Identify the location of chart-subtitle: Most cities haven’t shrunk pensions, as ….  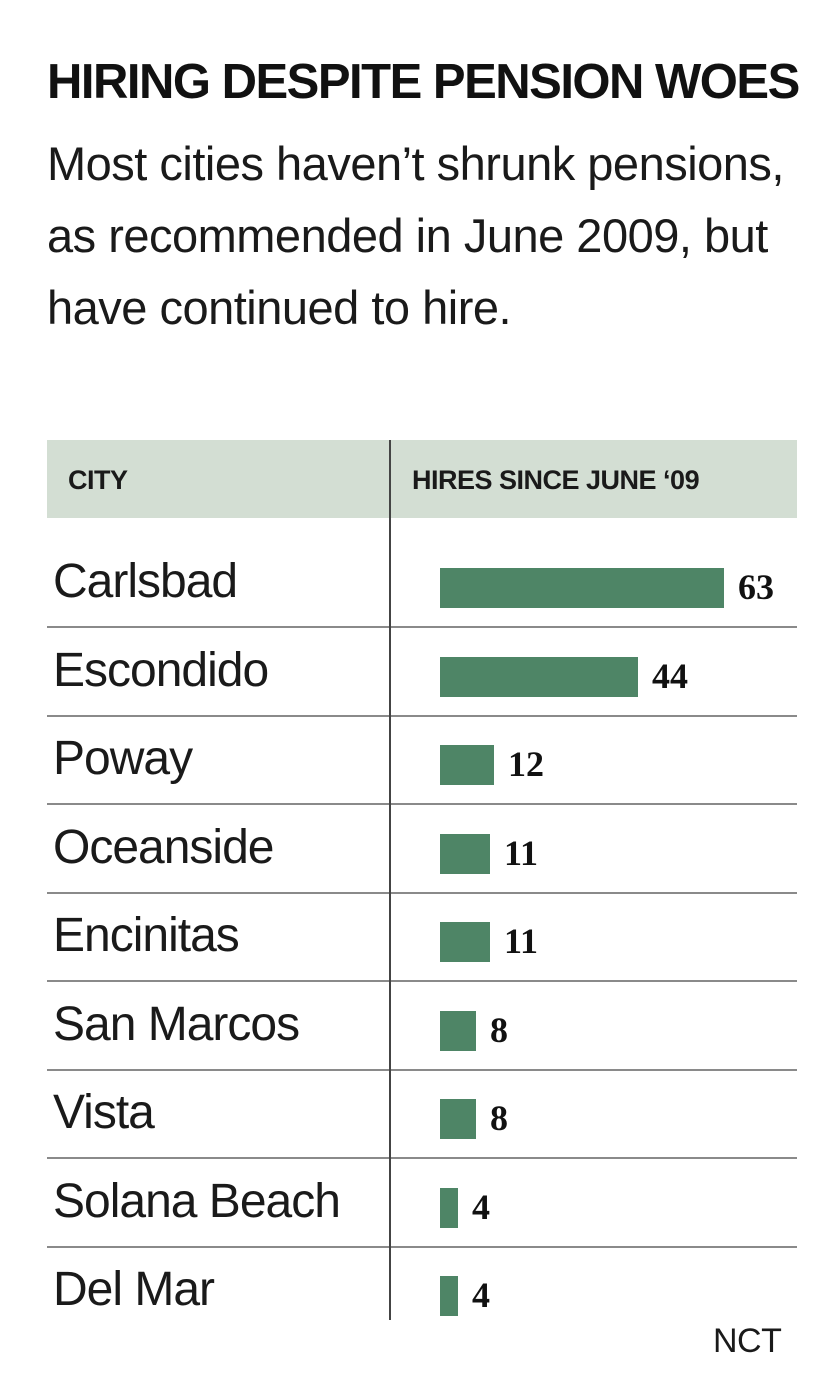
(415, 235).